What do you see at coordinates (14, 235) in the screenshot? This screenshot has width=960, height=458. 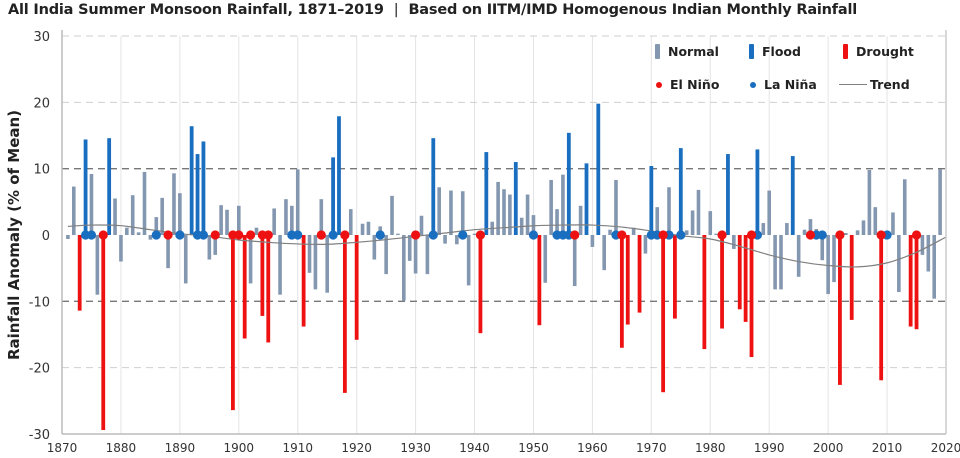 I see `y-axis-label: Rainfall Anomaly (% of Mean)` at bounding box center [14, 235].